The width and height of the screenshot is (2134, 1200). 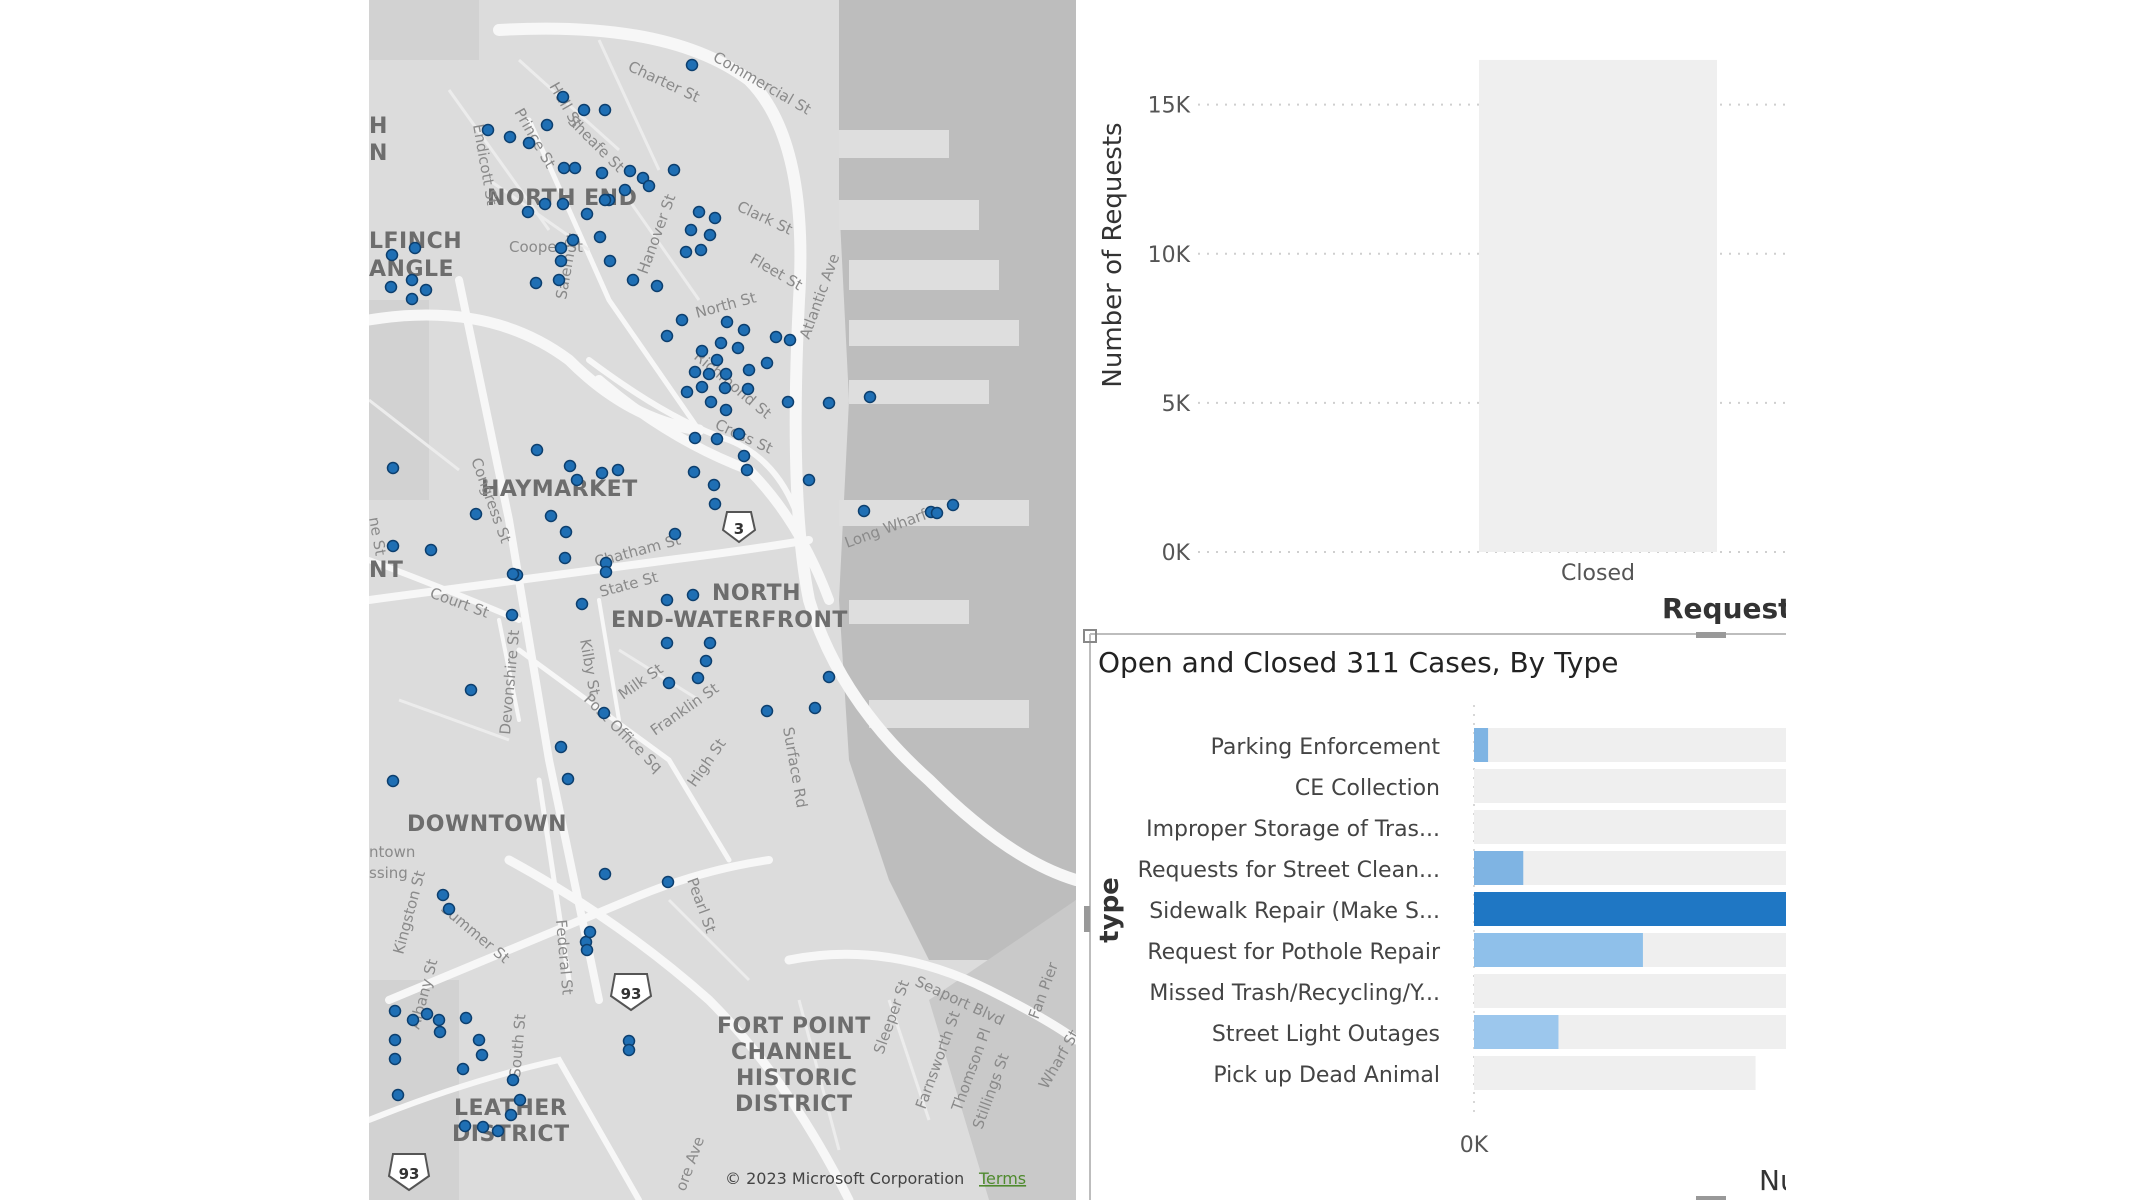 I want to click on resize-handle-top, so click(x=1711, y=635).